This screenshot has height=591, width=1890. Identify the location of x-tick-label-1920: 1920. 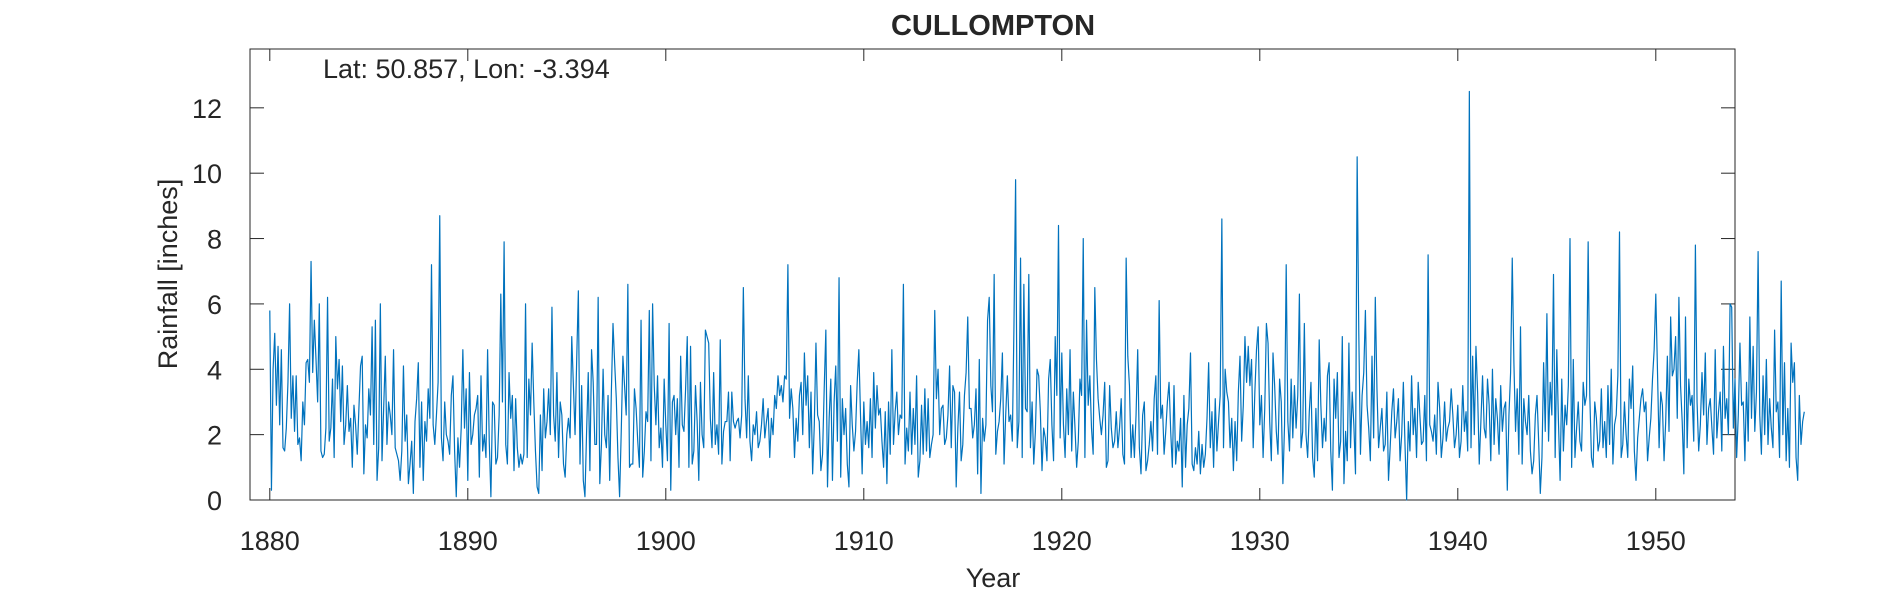
(1062, 541).